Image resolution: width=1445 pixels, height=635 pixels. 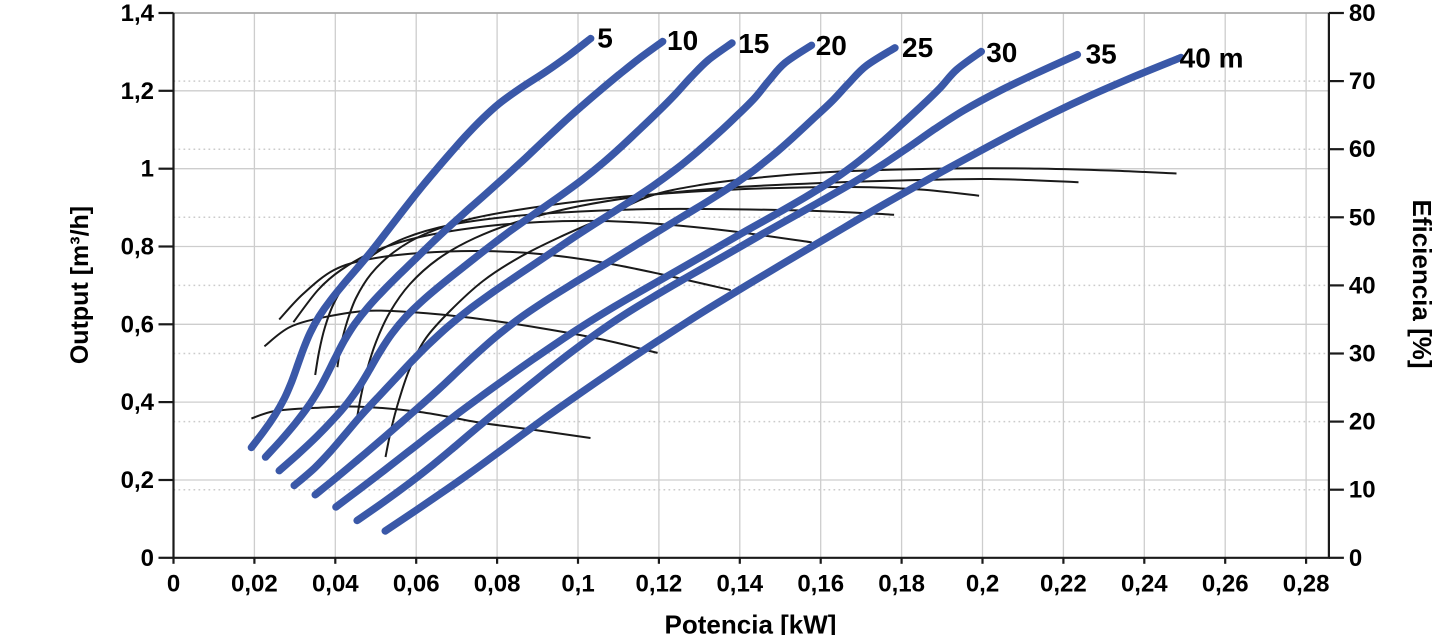 I want to click on svg-text: 0,22, so click(x=1063, y=583).